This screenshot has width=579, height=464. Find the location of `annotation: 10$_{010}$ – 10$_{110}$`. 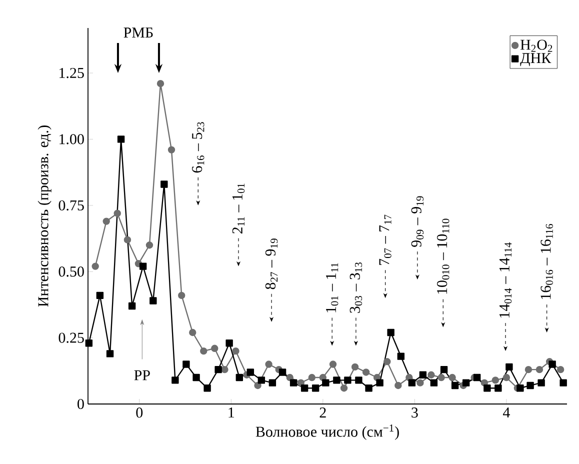

annotation: 10$_{010}$ – 10$_{110}$ is located at coordinates (443, 256).